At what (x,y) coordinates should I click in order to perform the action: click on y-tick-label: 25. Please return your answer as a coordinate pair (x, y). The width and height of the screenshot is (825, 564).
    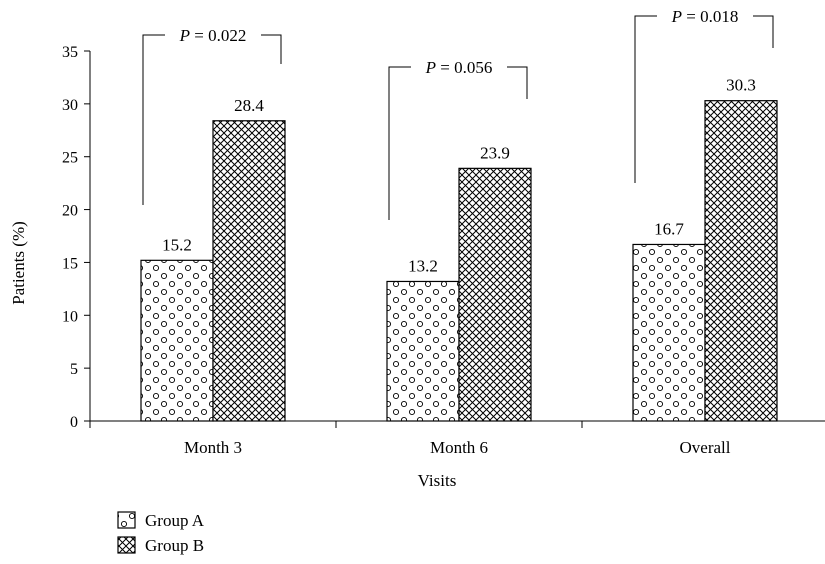
    Looking at the image, I should click on (70, 158).